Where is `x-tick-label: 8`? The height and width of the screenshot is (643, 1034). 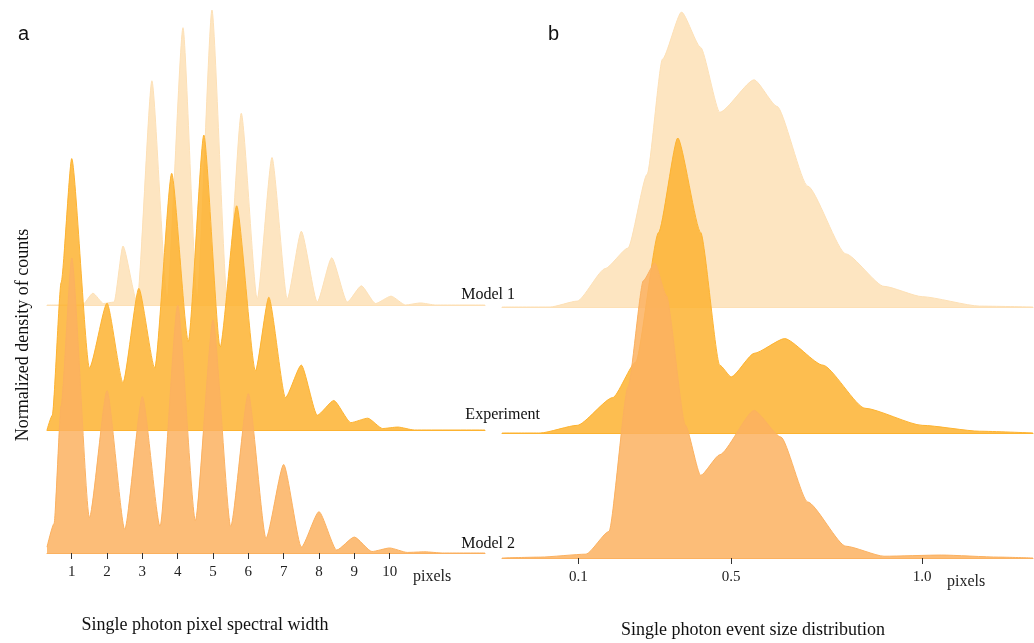 x-tick-label: 8 is located at coordinates (319, 570).